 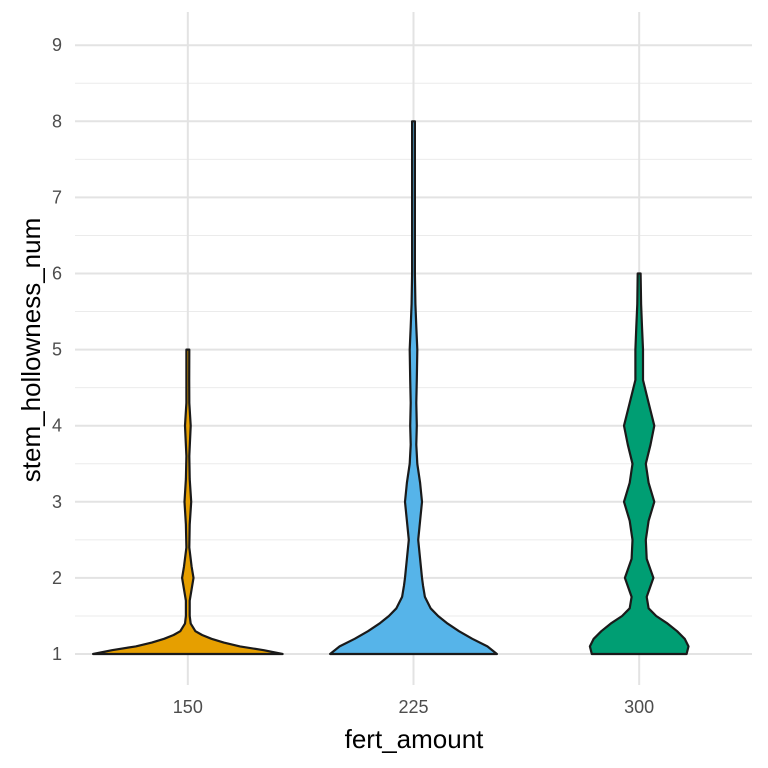 What do you see at coordinates (188, 707) in the screenshot?
I see `x-tick-label: 150` at bounding box center [188, 707].